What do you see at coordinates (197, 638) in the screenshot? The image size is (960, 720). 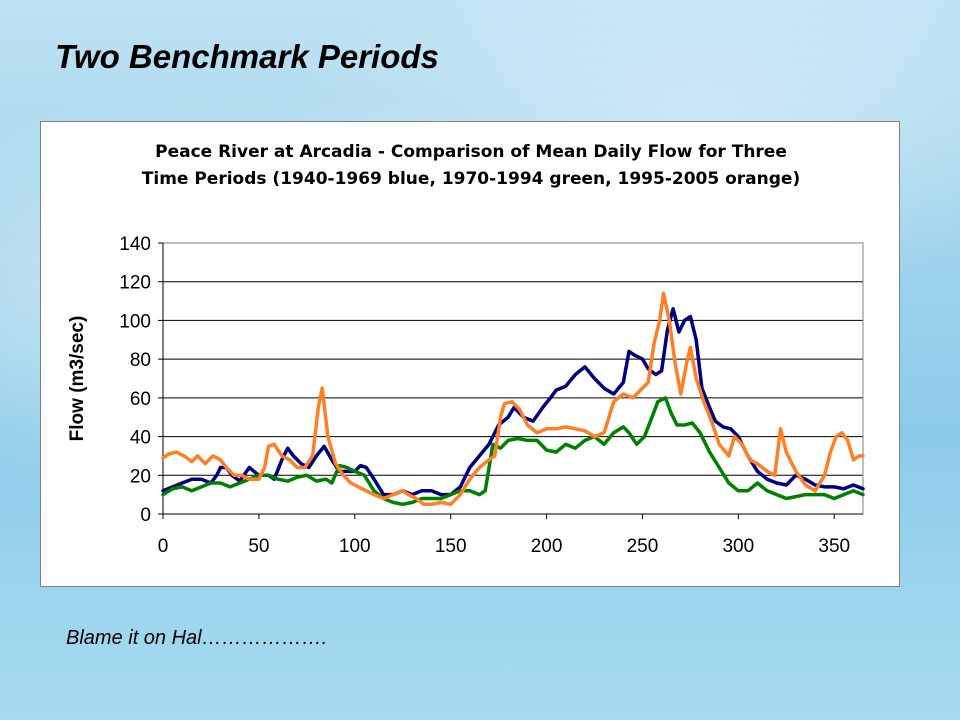 I see `slide-caption: Blame it on Hal……………….` at bounding box center [197, 638].